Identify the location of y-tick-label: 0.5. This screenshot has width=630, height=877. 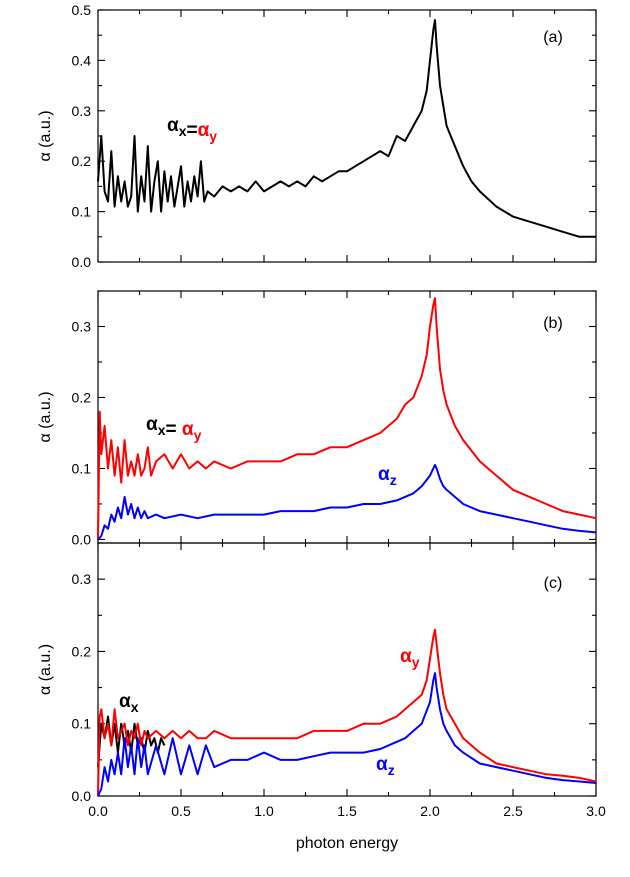
(82, 10).